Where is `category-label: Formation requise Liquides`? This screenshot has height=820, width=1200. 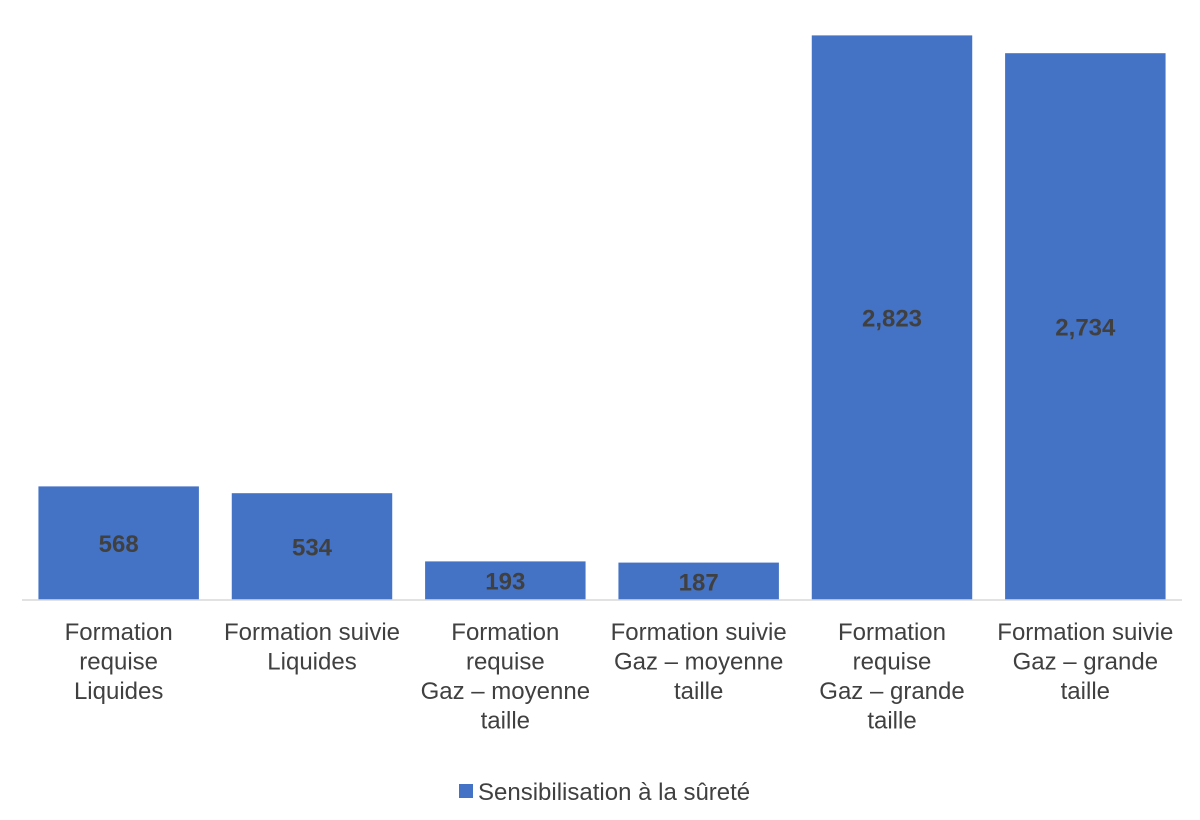
category-label: Formation requise Liquides is located at coordinates (119, 662).